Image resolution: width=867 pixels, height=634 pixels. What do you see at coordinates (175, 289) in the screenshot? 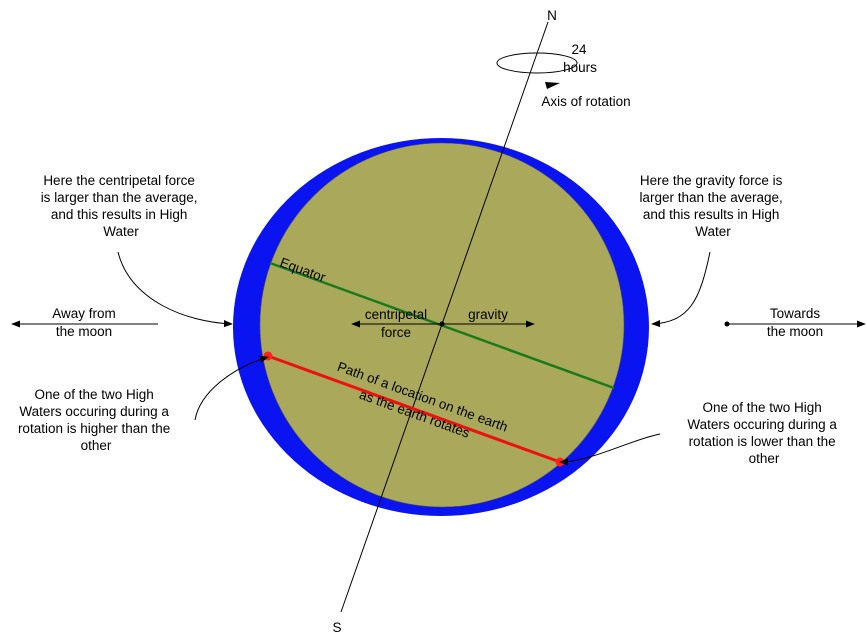
I see `leader-top-left` at bounding box center [175, 289].